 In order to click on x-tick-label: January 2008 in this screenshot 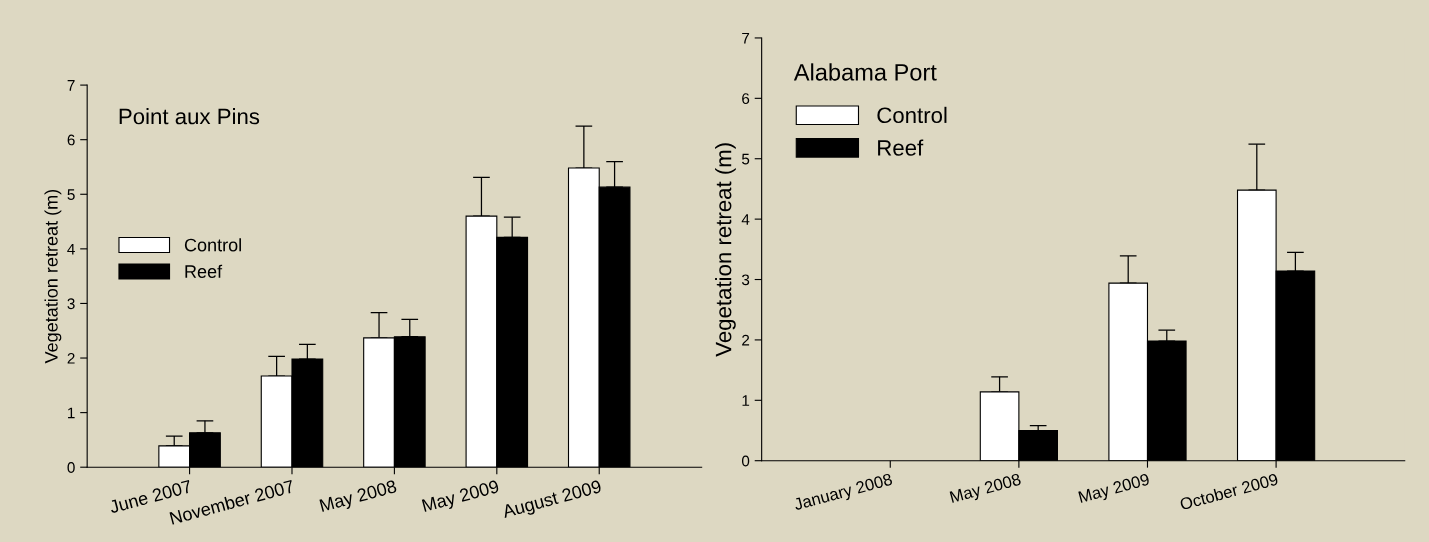, I will do `click(843, 493)`.